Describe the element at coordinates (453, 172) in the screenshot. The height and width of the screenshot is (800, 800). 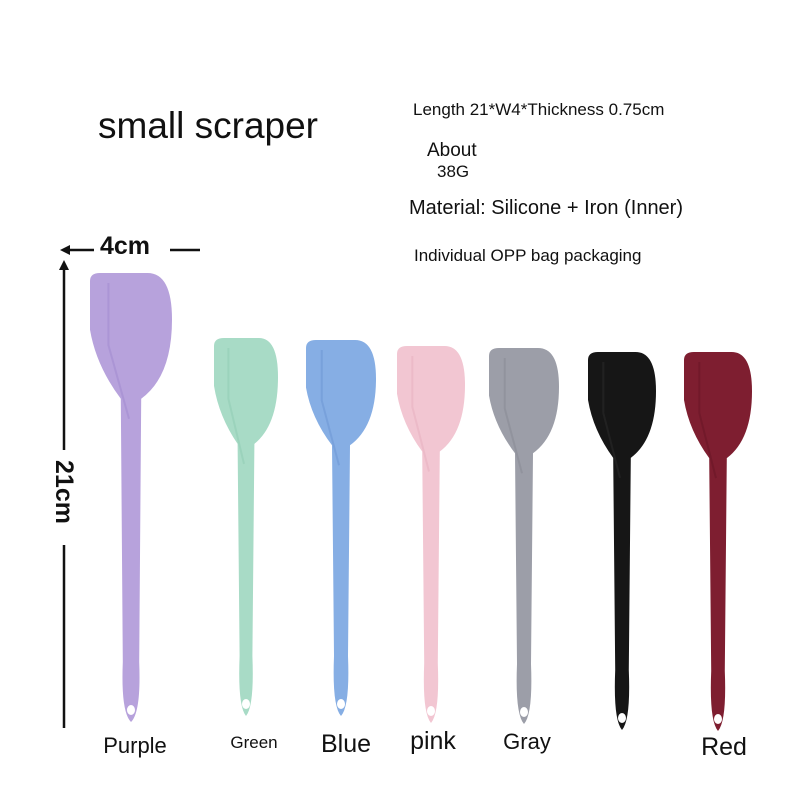
I see `weight-spec-line2: 38G` at that location.